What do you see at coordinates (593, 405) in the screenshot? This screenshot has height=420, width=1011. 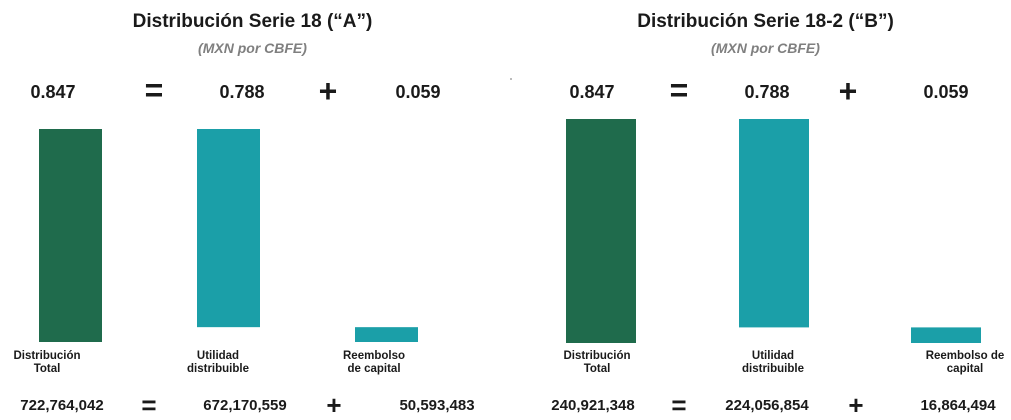 I see `total-amount: 240,921,348` at bounding box center [593, 405].